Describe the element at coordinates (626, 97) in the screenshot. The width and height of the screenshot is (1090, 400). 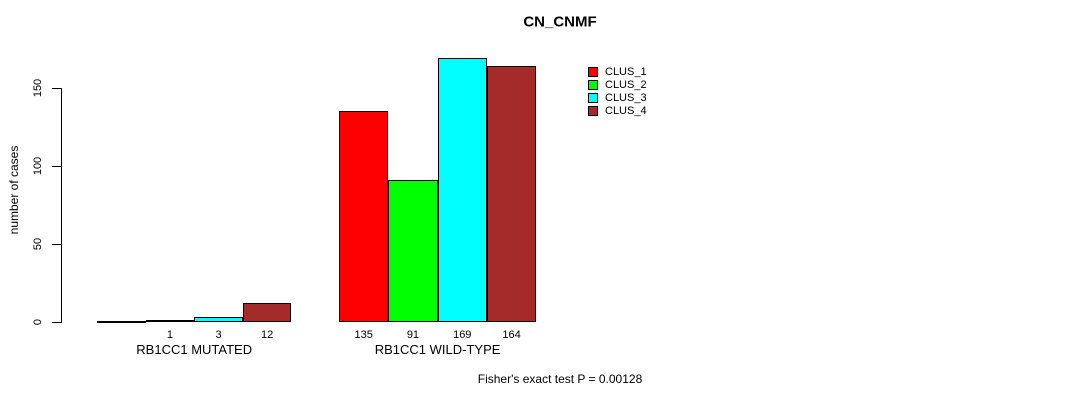
I see `legend-label: CLUS_3` at that location.